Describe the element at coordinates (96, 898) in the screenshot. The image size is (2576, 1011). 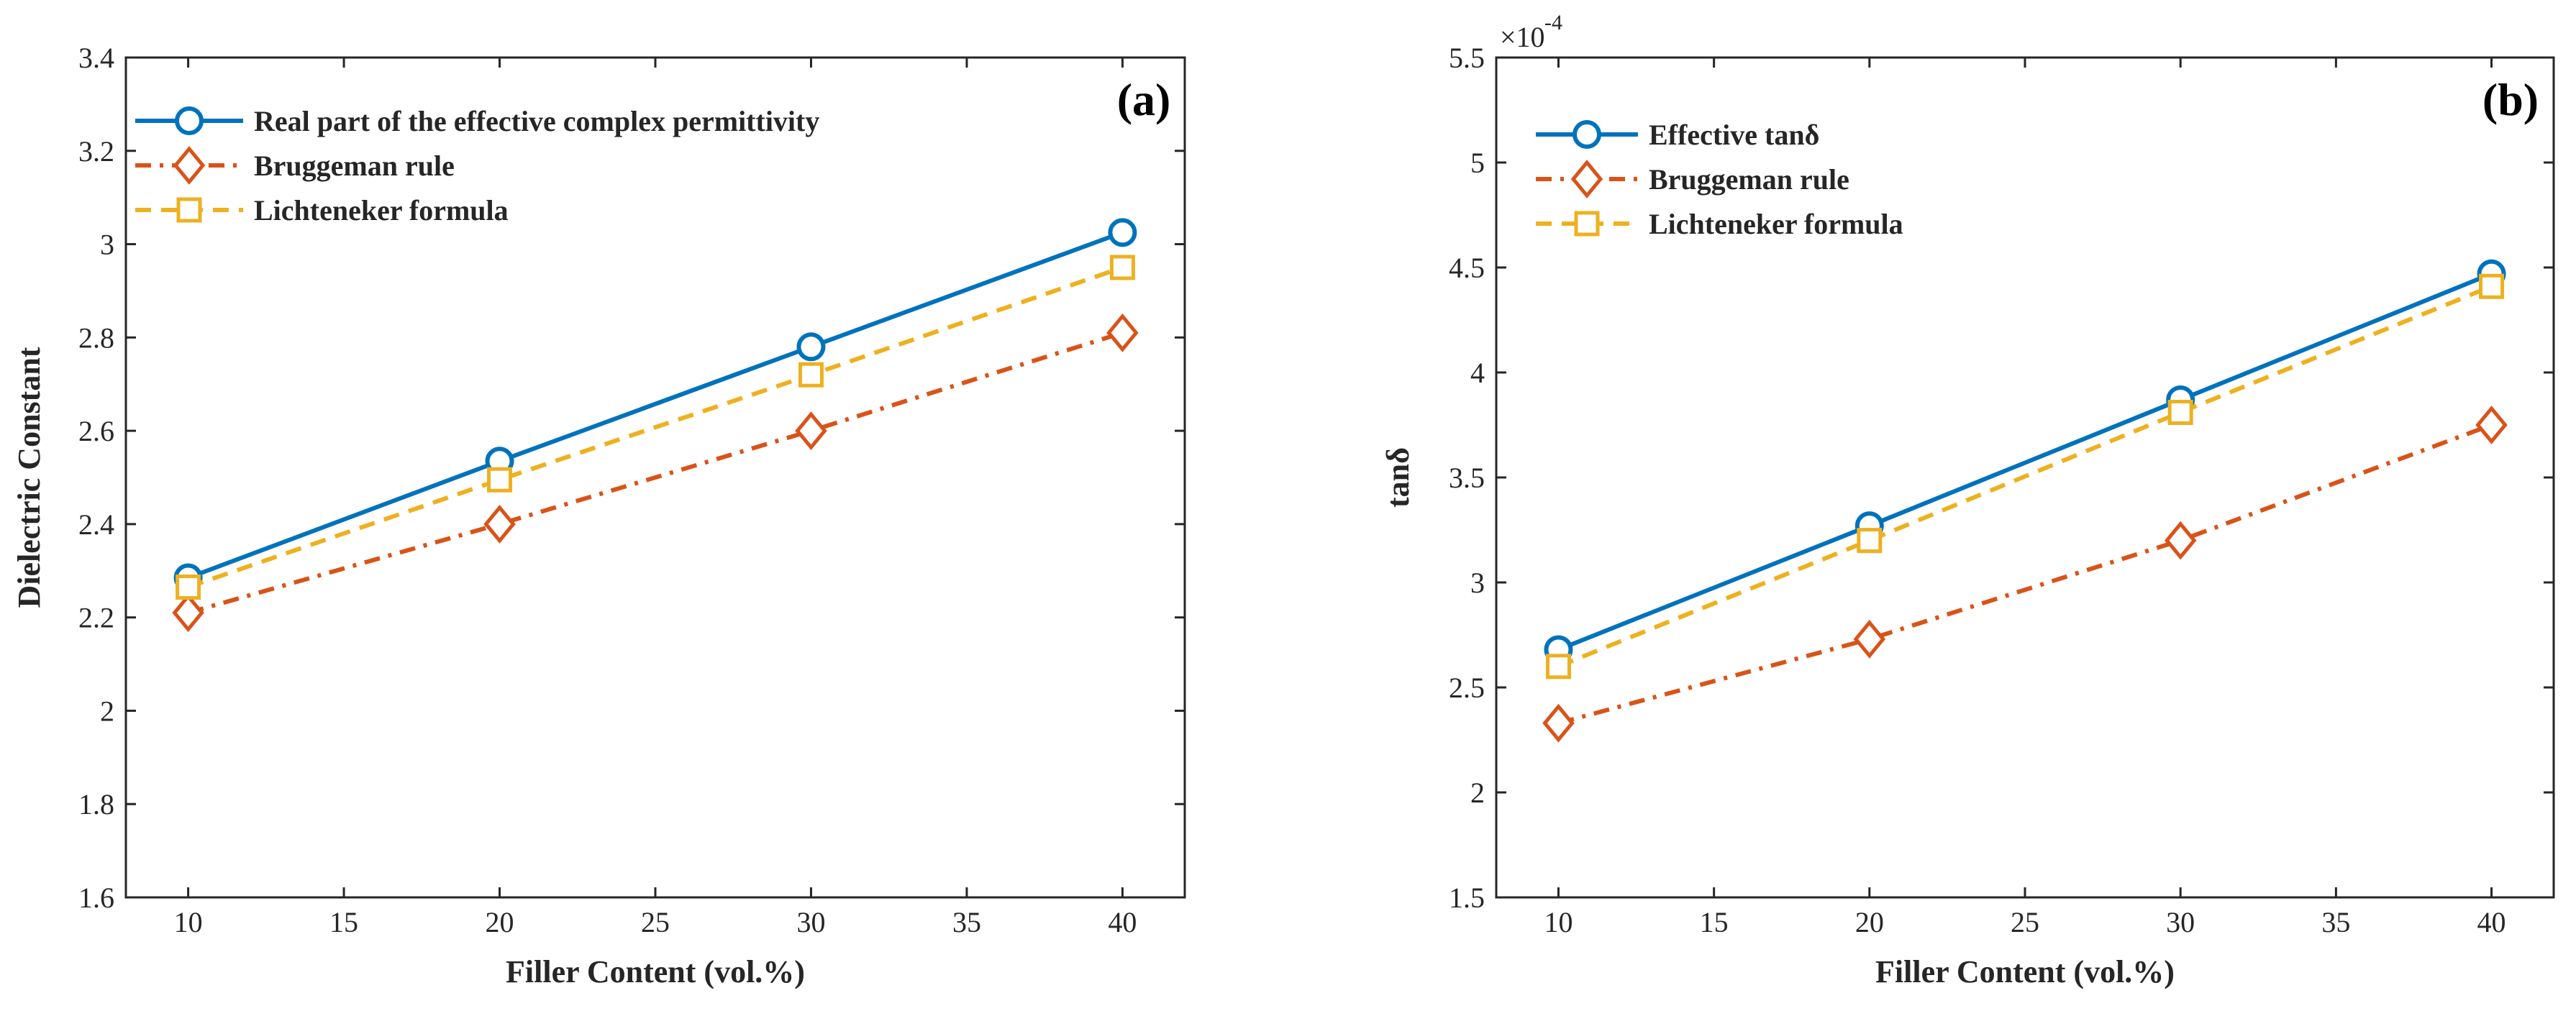
I see `y-tick-label: 1.6` at that location.